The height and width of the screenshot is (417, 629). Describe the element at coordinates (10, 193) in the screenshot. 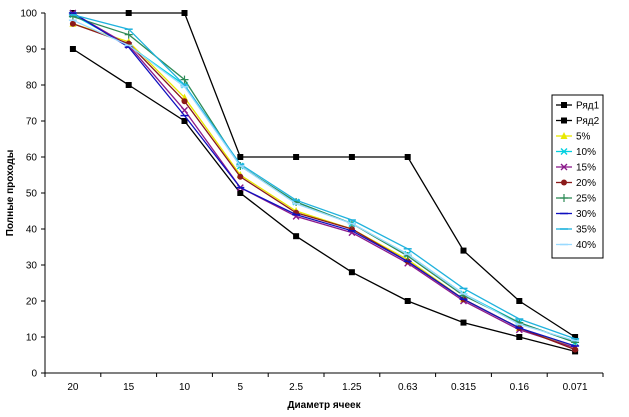

I see `y-axis-title: Полные проходы` at that location.